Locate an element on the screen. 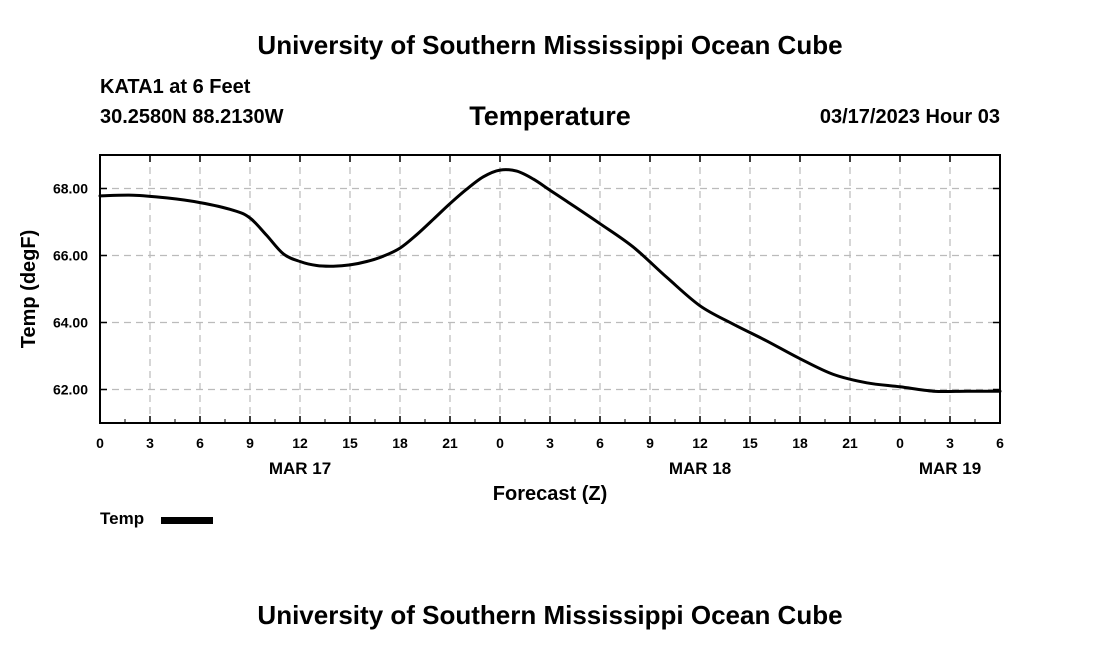  y-tick-label: 62.00 is located at coordinates (70, 390).